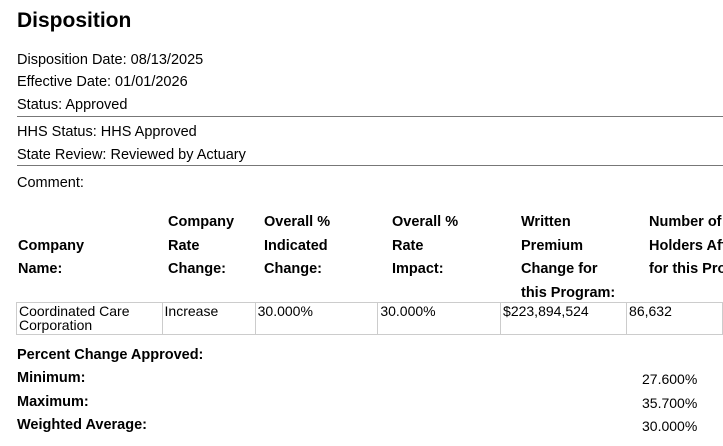 This screenshot has height=446, width=723. I want to click on header-company-name: Company Name:, so click(51, 257).